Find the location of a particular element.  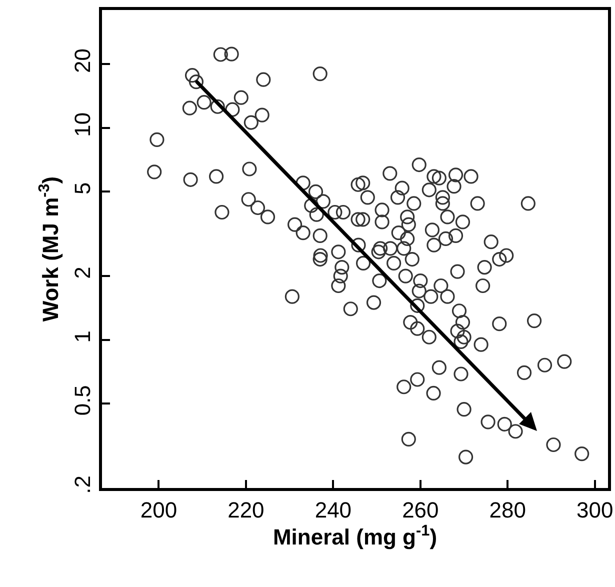

y-tick-label: 1 is located at coordinates (83, 336).